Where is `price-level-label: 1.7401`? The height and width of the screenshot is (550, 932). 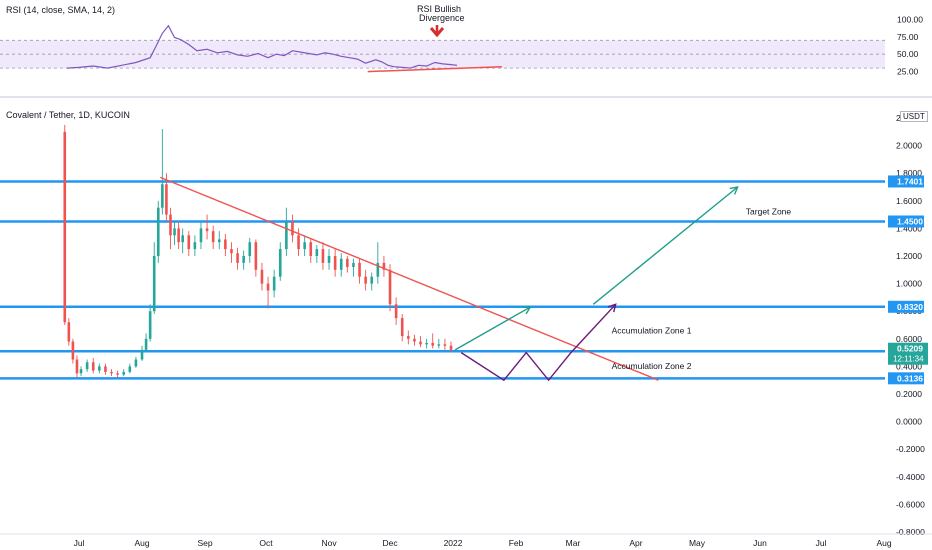 price-level-label: 1.7401 is located at coordinates (910, 181).